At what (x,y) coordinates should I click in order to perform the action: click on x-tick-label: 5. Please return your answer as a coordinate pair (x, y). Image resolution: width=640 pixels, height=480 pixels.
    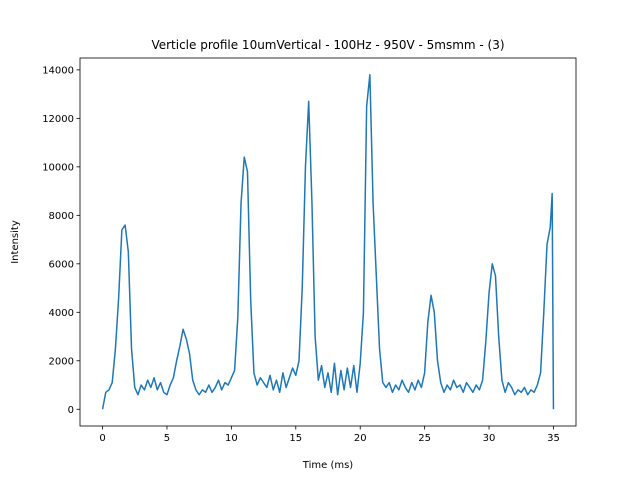
    Looking at the image, I should click on (167, 438).